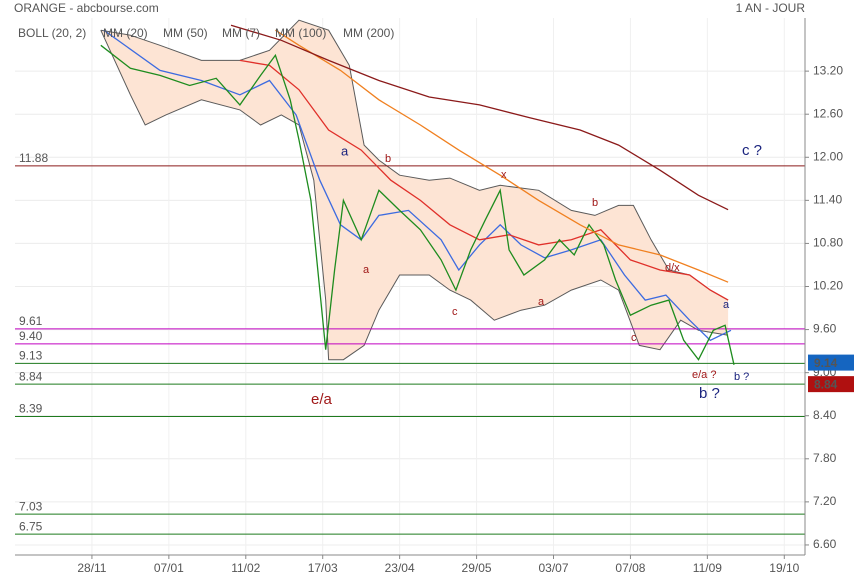 The width and height of the screenshot is (855, 580). I want to click on legend-entry: MM (100), so click(300, 33).